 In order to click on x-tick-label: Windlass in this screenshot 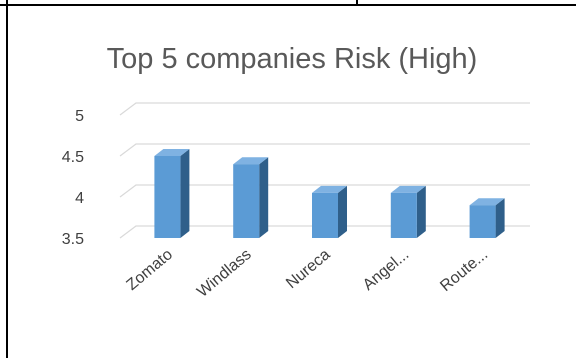, I will do `click(224, 273)`.